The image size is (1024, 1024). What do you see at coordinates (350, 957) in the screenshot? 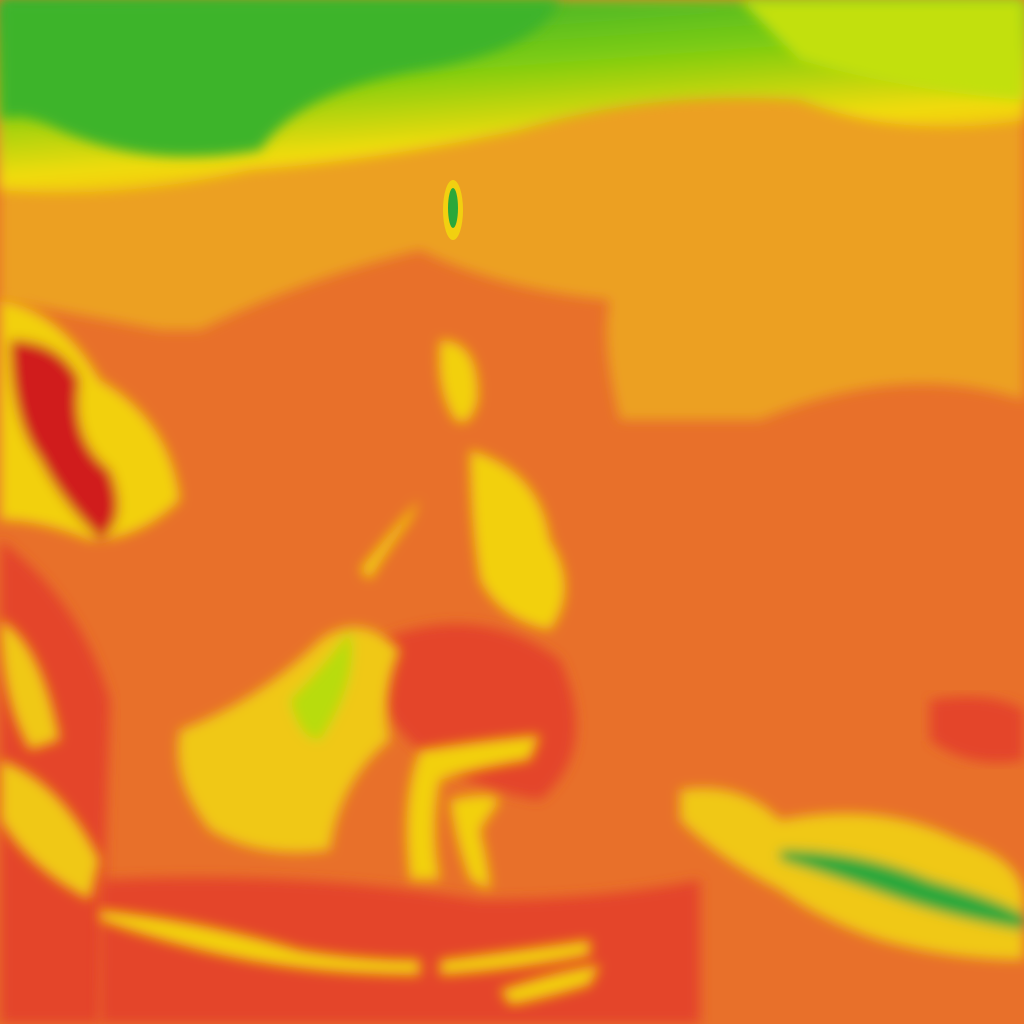
I see `land-java-lesser-sunda` at bounding box center [350, 957].